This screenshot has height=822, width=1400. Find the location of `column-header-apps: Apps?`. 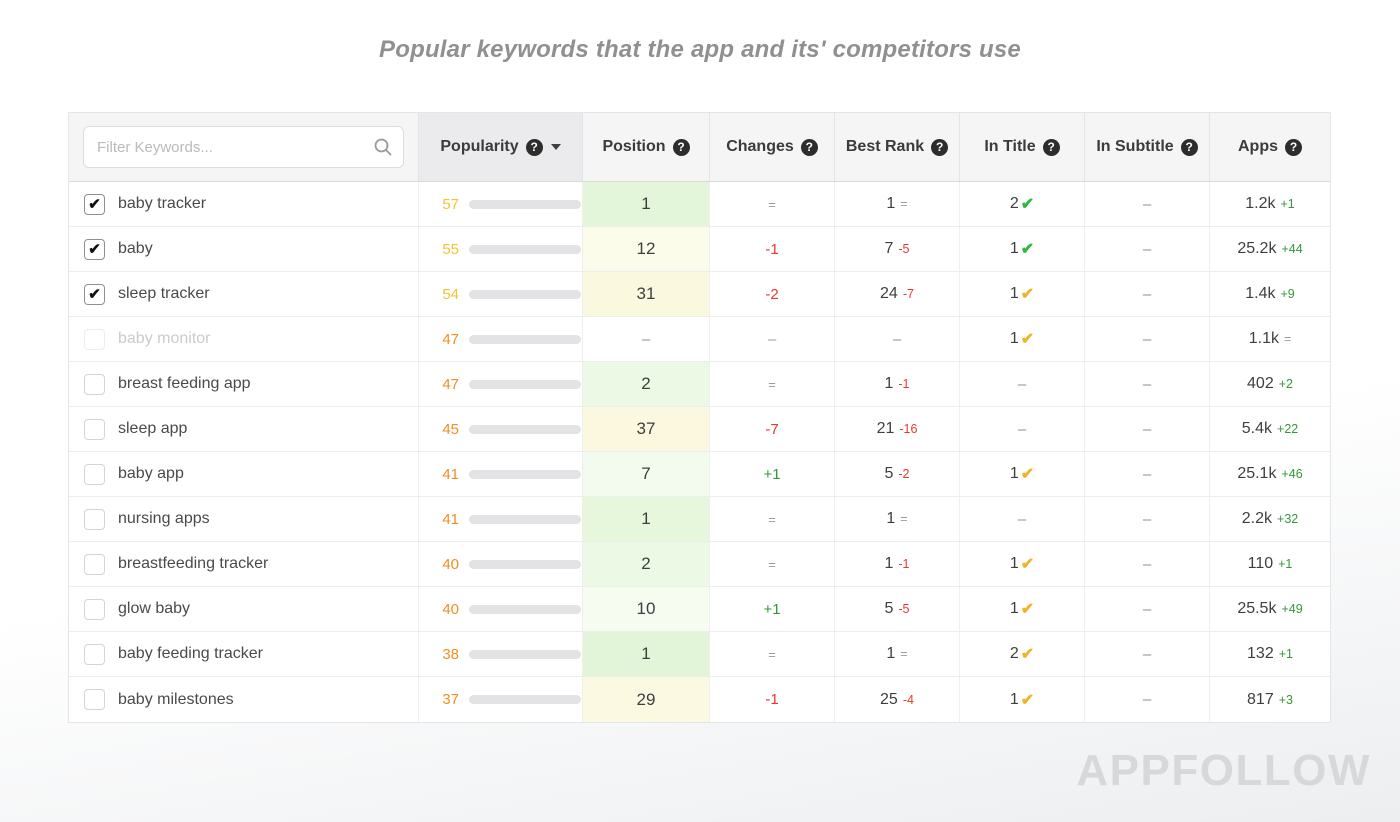

column-header-apps: Apps? is located at coordinates (1269, 147).